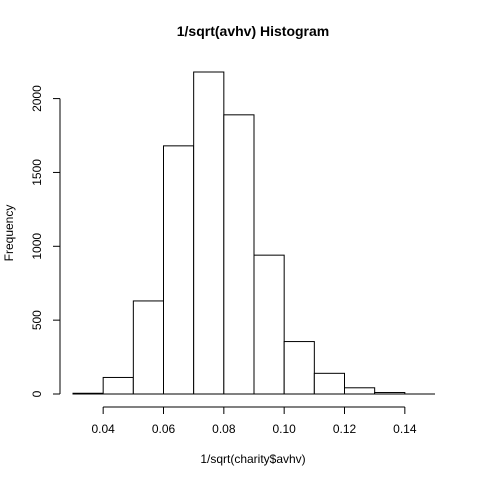 The height and width of the screenshot is (480, 480). Describe the element at coordinates (37, 172) in the screenshot. I see `y-tick-label-3: 1500` at that location.